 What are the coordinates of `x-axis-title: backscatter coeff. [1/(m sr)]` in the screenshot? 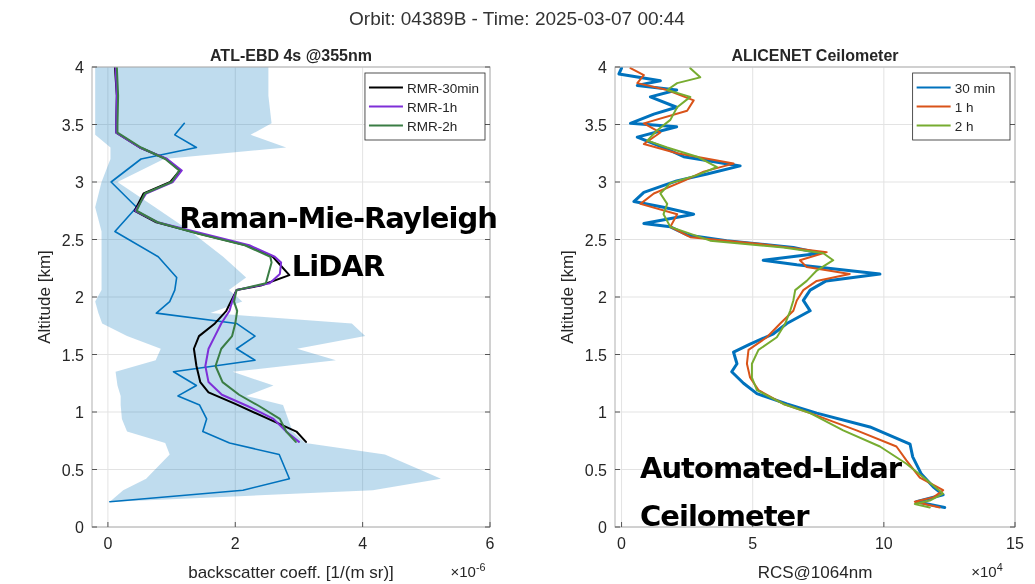 It's located at (291, 572).